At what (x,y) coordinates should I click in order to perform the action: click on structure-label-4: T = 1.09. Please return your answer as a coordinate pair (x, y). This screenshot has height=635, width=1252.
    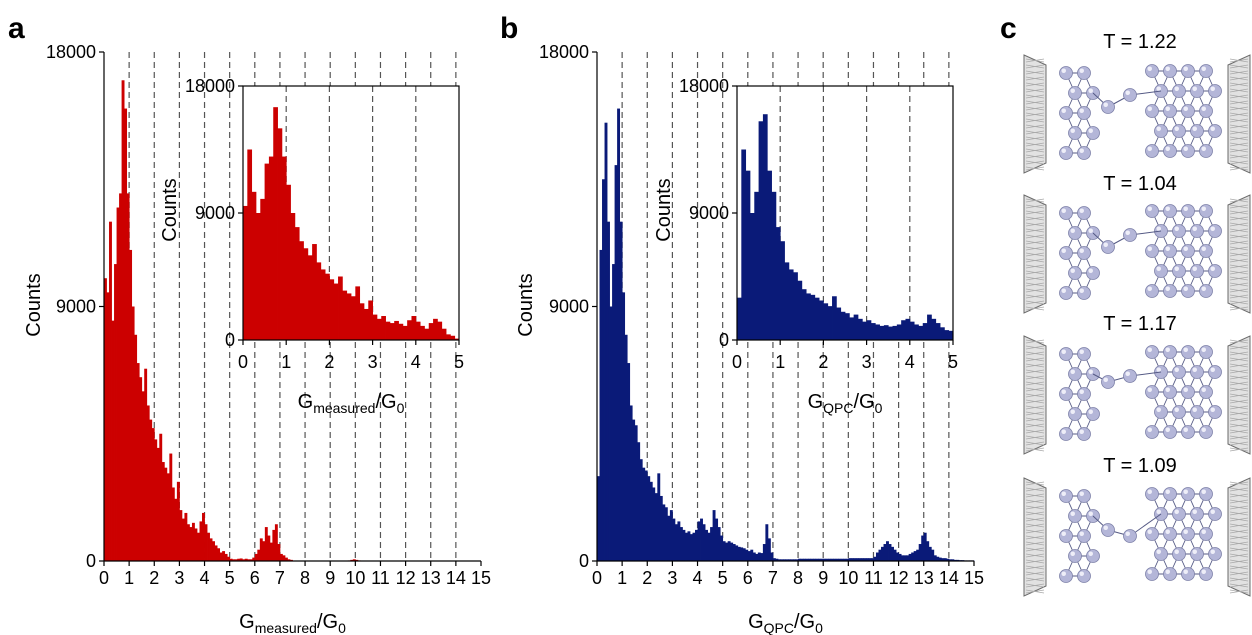
    Looking at the image, I should click on (1140, 466).